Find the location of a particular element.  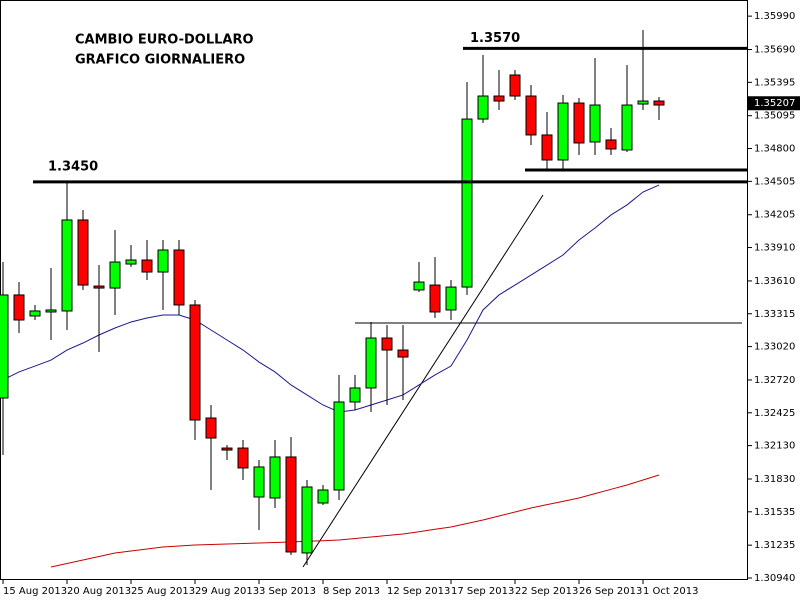

y-tick-label: 1.31830 is located at coordinates (774, 479).